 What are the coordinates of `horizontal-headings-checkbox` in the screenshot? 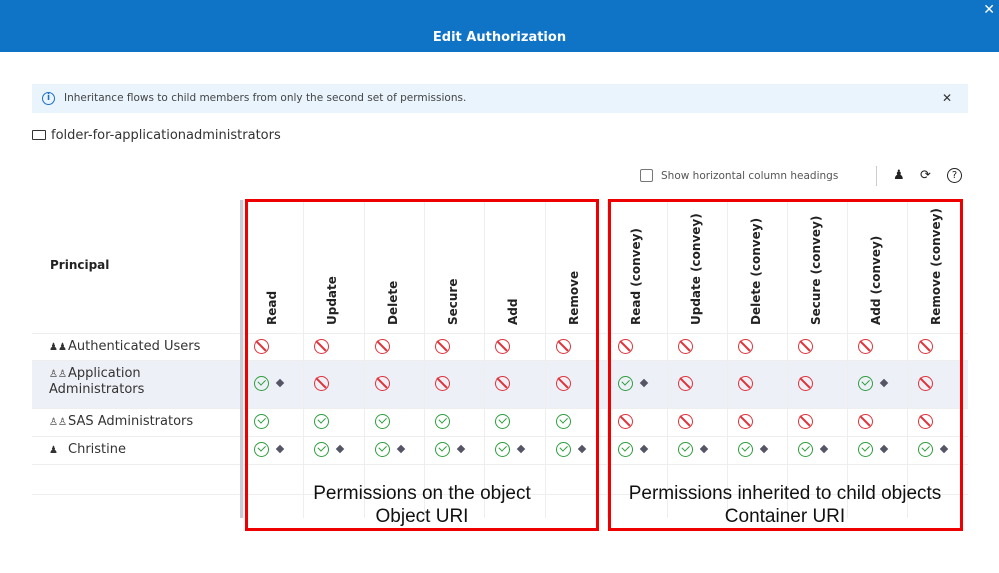 It's located at (646, 175).